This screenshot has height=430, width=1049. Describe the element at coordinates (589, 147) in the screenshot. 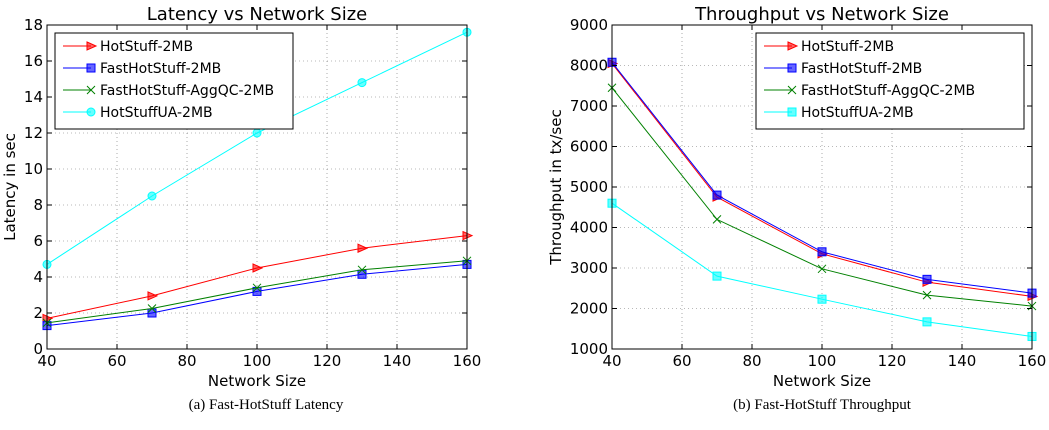

I see `y-tick-label: 6000` at that location.